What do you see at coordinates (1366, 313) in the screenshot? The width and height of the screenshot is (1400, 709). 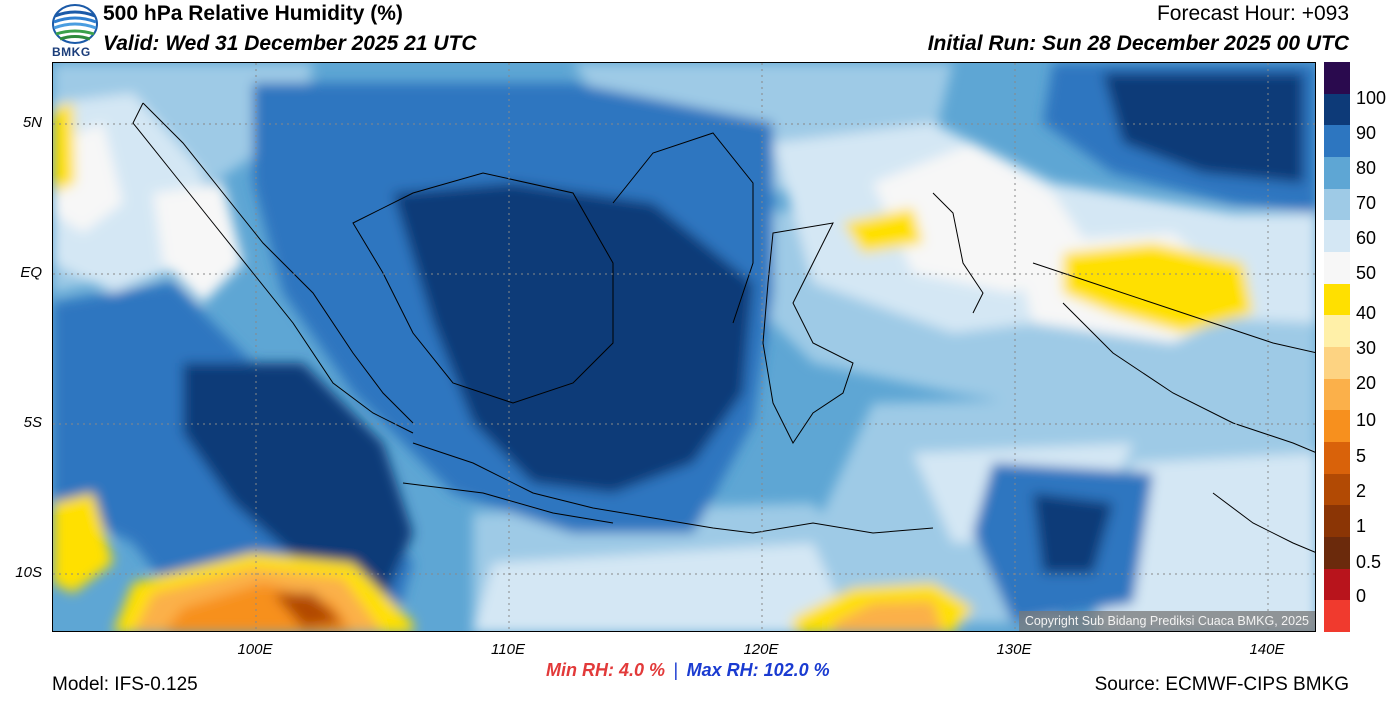 I see `colorbar-label: 40` at bounding box center [1366, 313].